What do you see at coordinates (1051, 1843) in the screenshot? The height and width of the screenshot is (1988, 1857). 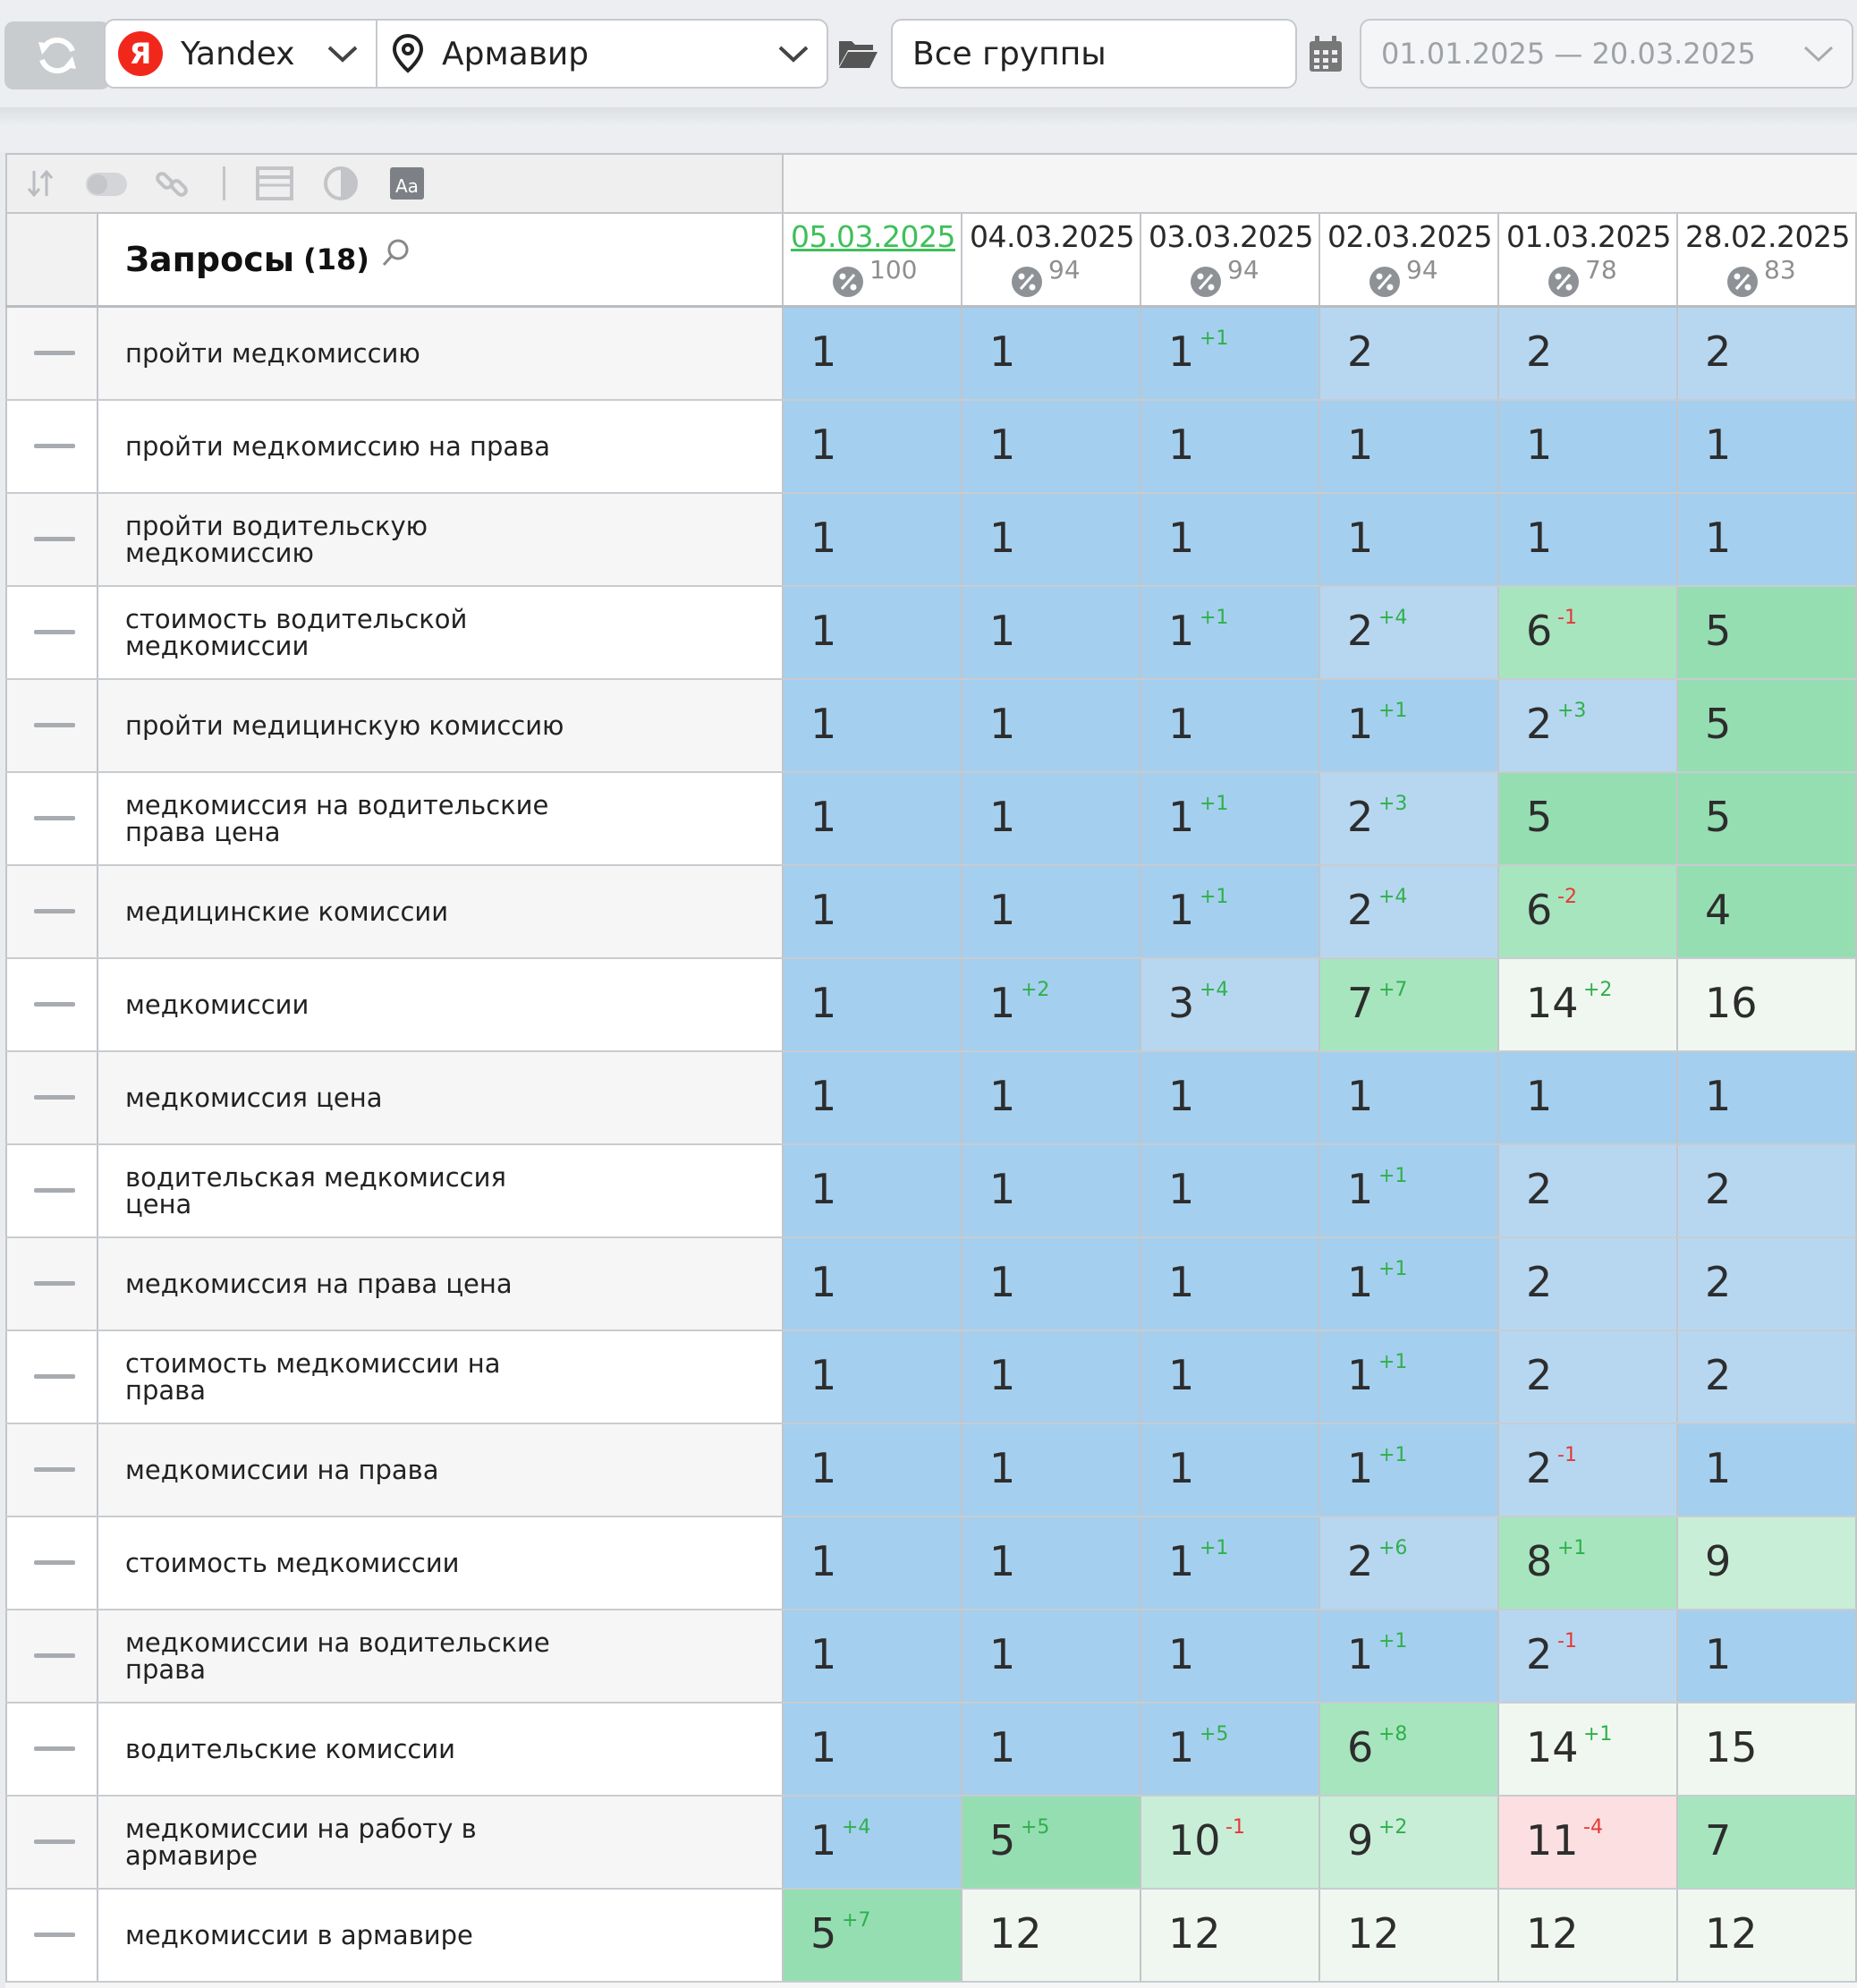 I see `position-cell: 5 +5` at bounding box center [1051, 1843].